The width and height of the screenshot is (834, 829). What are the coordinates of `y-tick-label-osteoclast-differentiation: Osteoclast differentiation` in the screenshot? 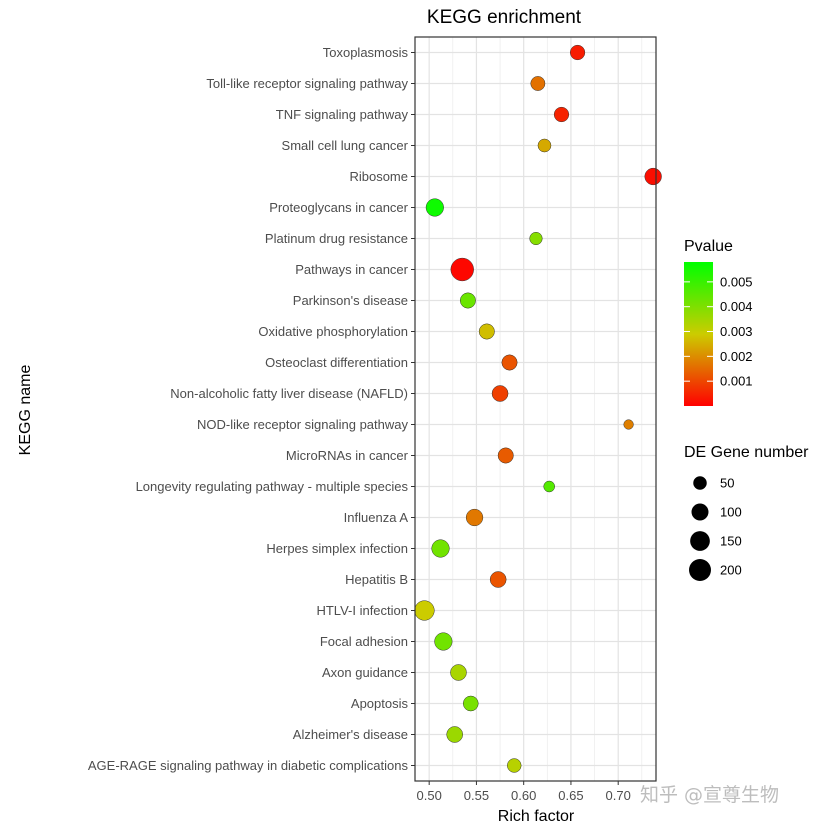 It's located at (336, 362).